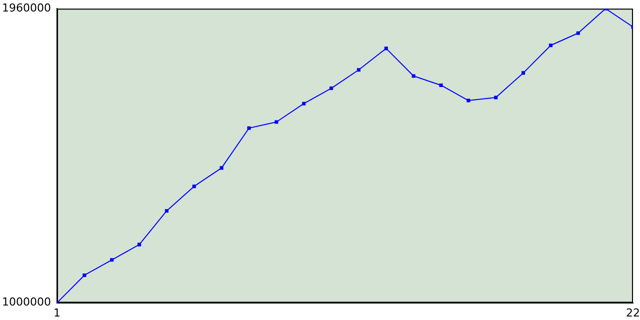 The image size is (640, 320). Describe the element at coordinates (633, 313) in the screenshot. I see `x-tick-label: 22` at that location.